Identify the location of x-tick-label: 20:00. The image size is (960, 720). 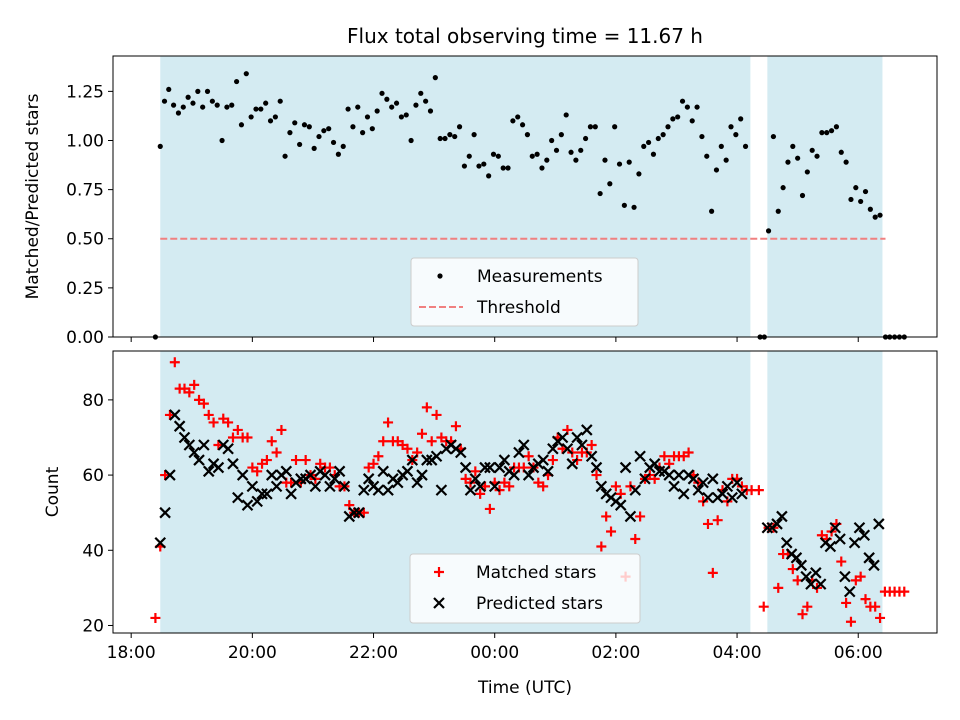
(252, 653).